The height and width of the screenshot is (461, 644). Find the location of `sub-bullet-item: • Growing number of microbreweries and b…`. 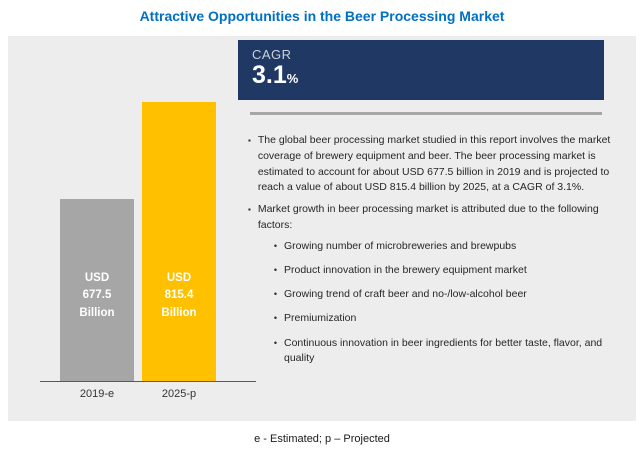

sub-bullet-item: • Growing number of microbreweries and b… is located at coordinates (445, 246).